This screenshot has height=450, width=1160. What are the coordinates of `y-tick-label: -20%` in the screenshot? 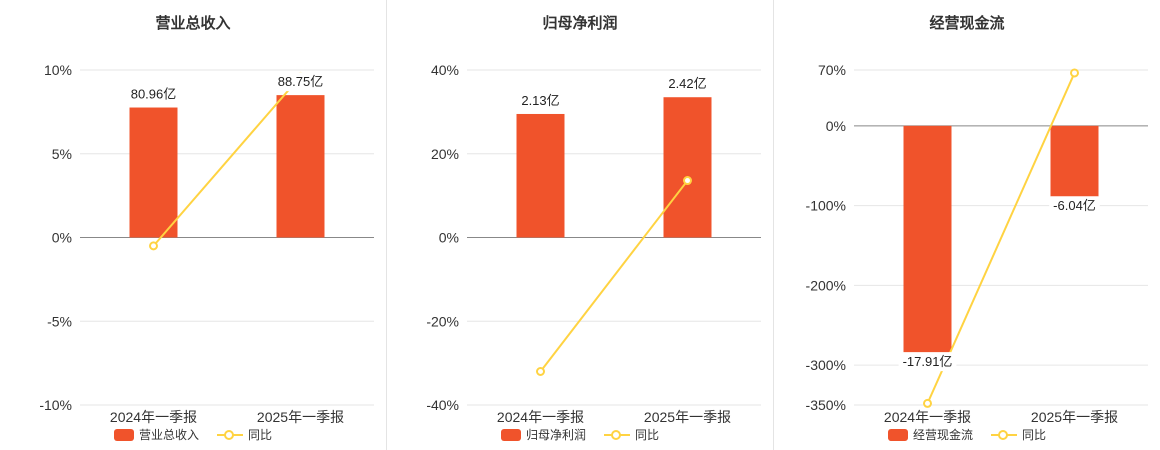 It's located at (442, 321).